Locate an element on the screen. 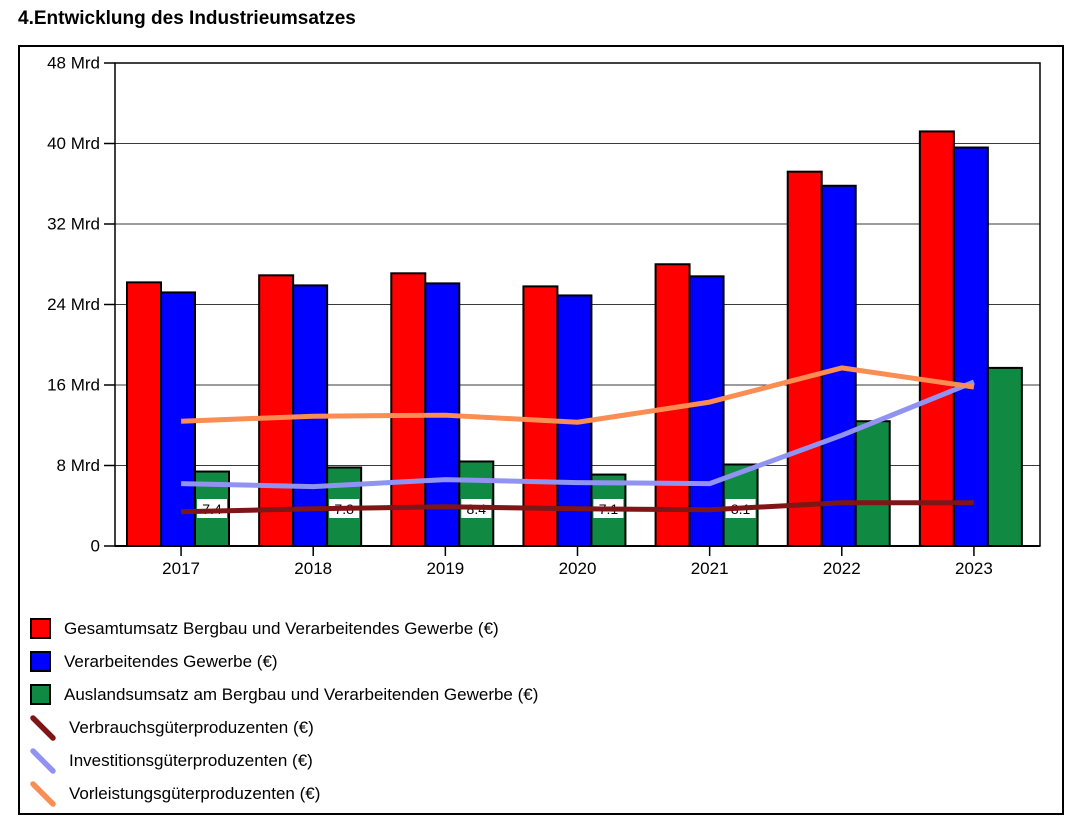 This screenshot has width=1067, height=823. y-axis-label: 16 Mrd is located at coordinates (73, 385).